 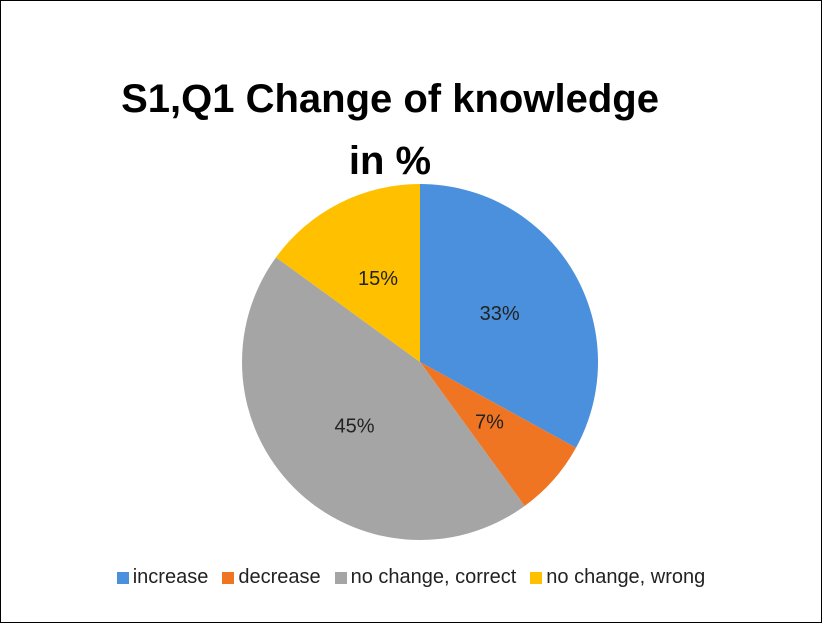 What do you see at coordinates (489, 422) in the screenshot?
I see `data-label: 7%` at bounding box center [489, 422].